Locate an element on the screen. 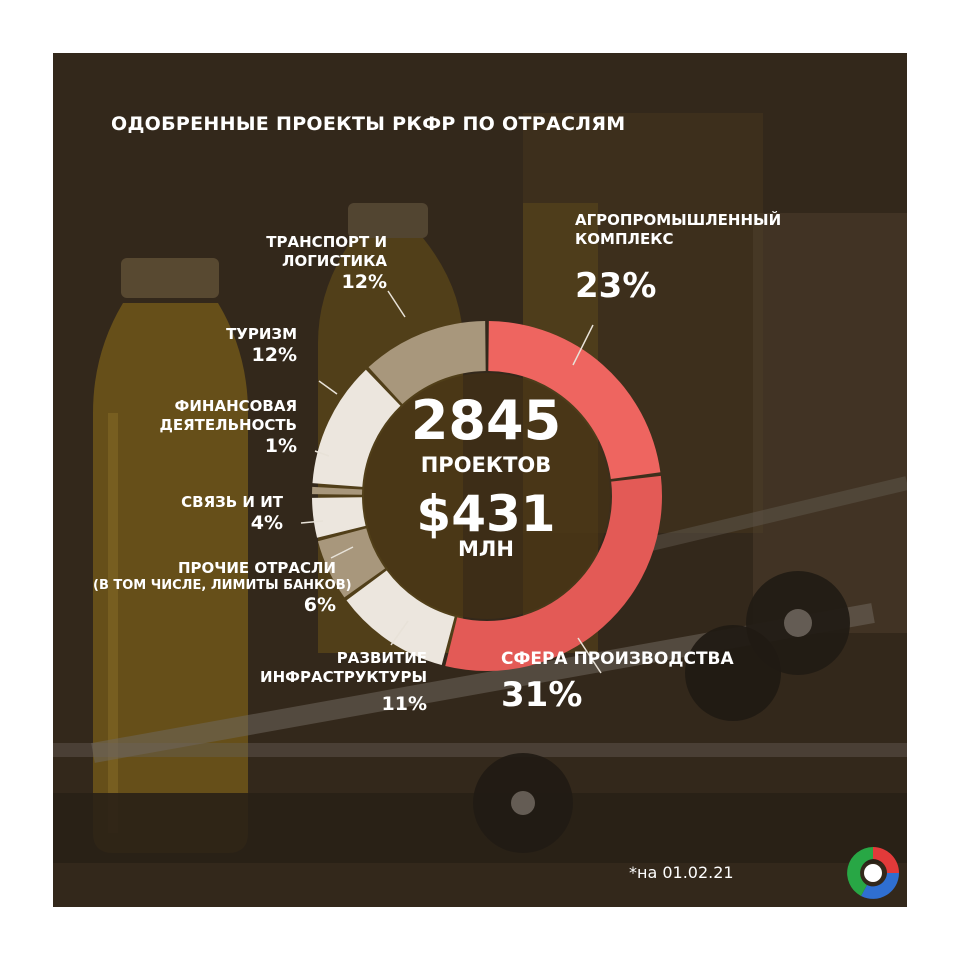  chart-title: ОДОБРЕННЫЕ ПРОЕКТЫ РКФР ПО ОТРАСЛЯМ is located at coordinates (368, 124).